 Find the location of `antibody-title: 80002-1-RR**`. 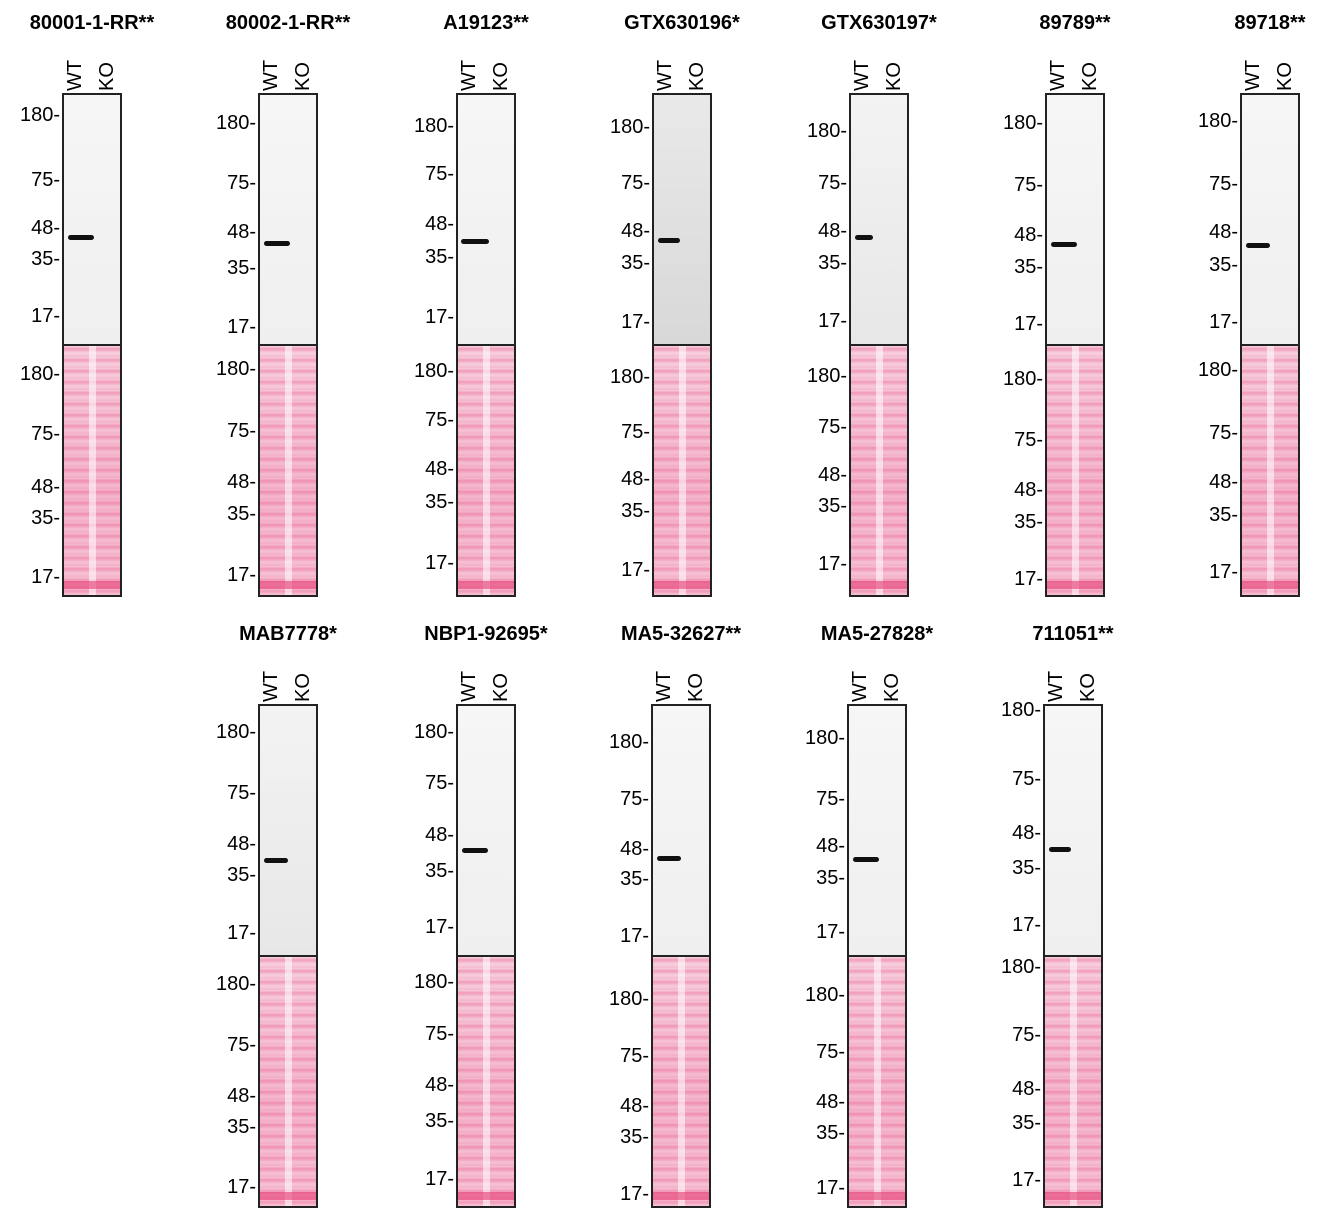

antibody-title: 80002-1-RR** is located at coordinates (288, 23).